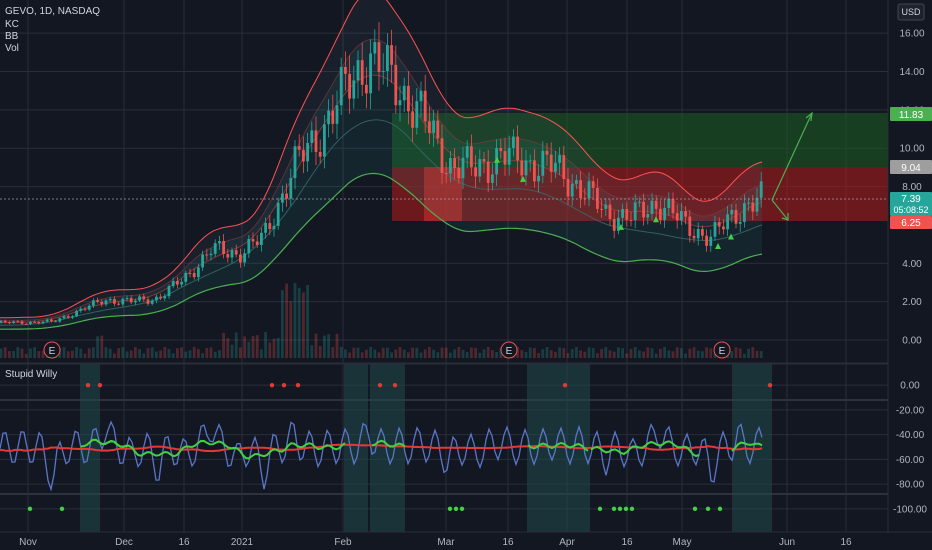 The image size is (932, 550). What do you see at coordinates (12, 24) in the screenshot?
I see `indicator-label-kc: KC` at bounding box center [12, 24].